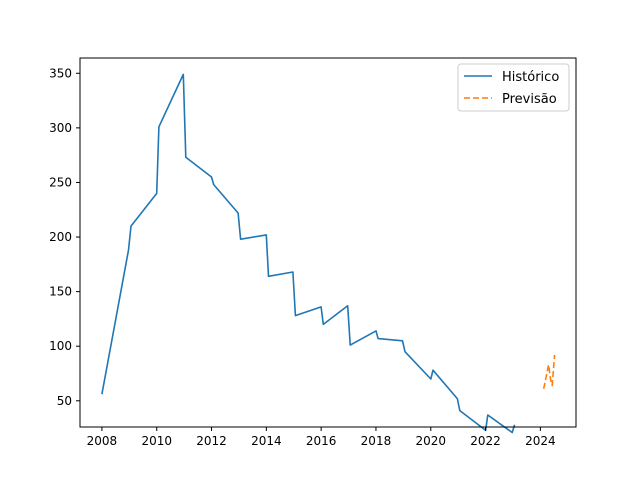  What do you see at coordinates (430, 441) in the screenshot?
I see `x-tick-label: 2020` at bounding box center [430, 441].